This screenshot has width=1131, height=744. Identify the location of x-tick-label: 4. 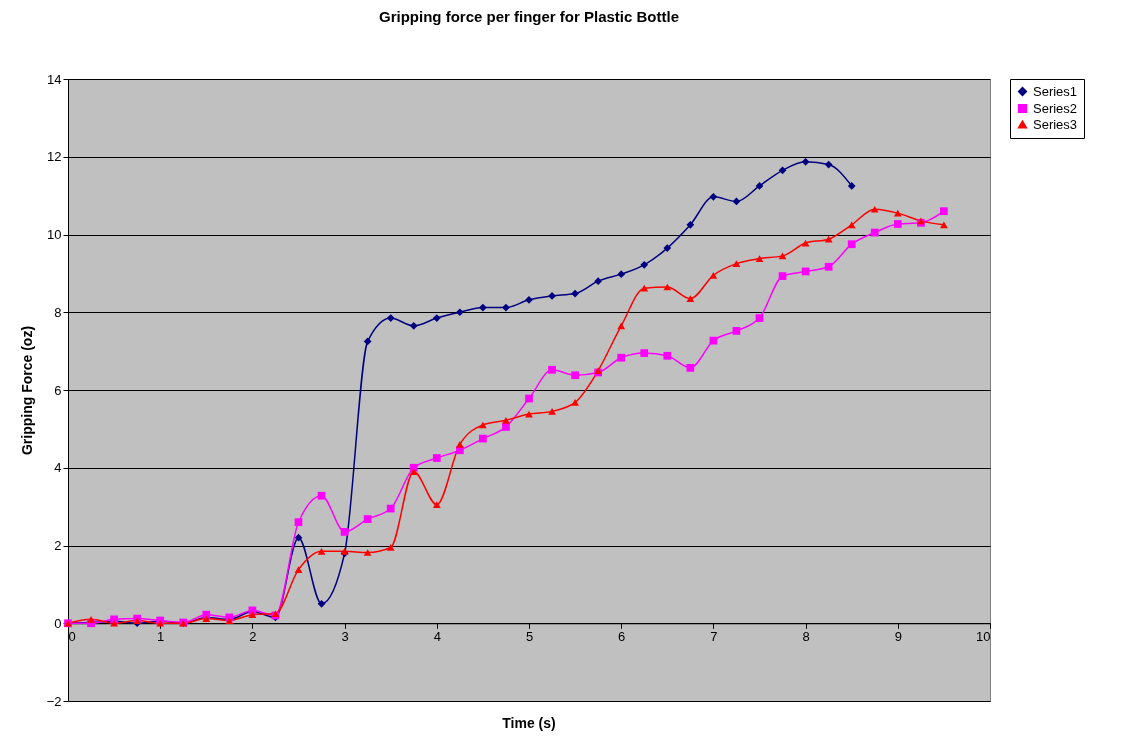
(437, 636).